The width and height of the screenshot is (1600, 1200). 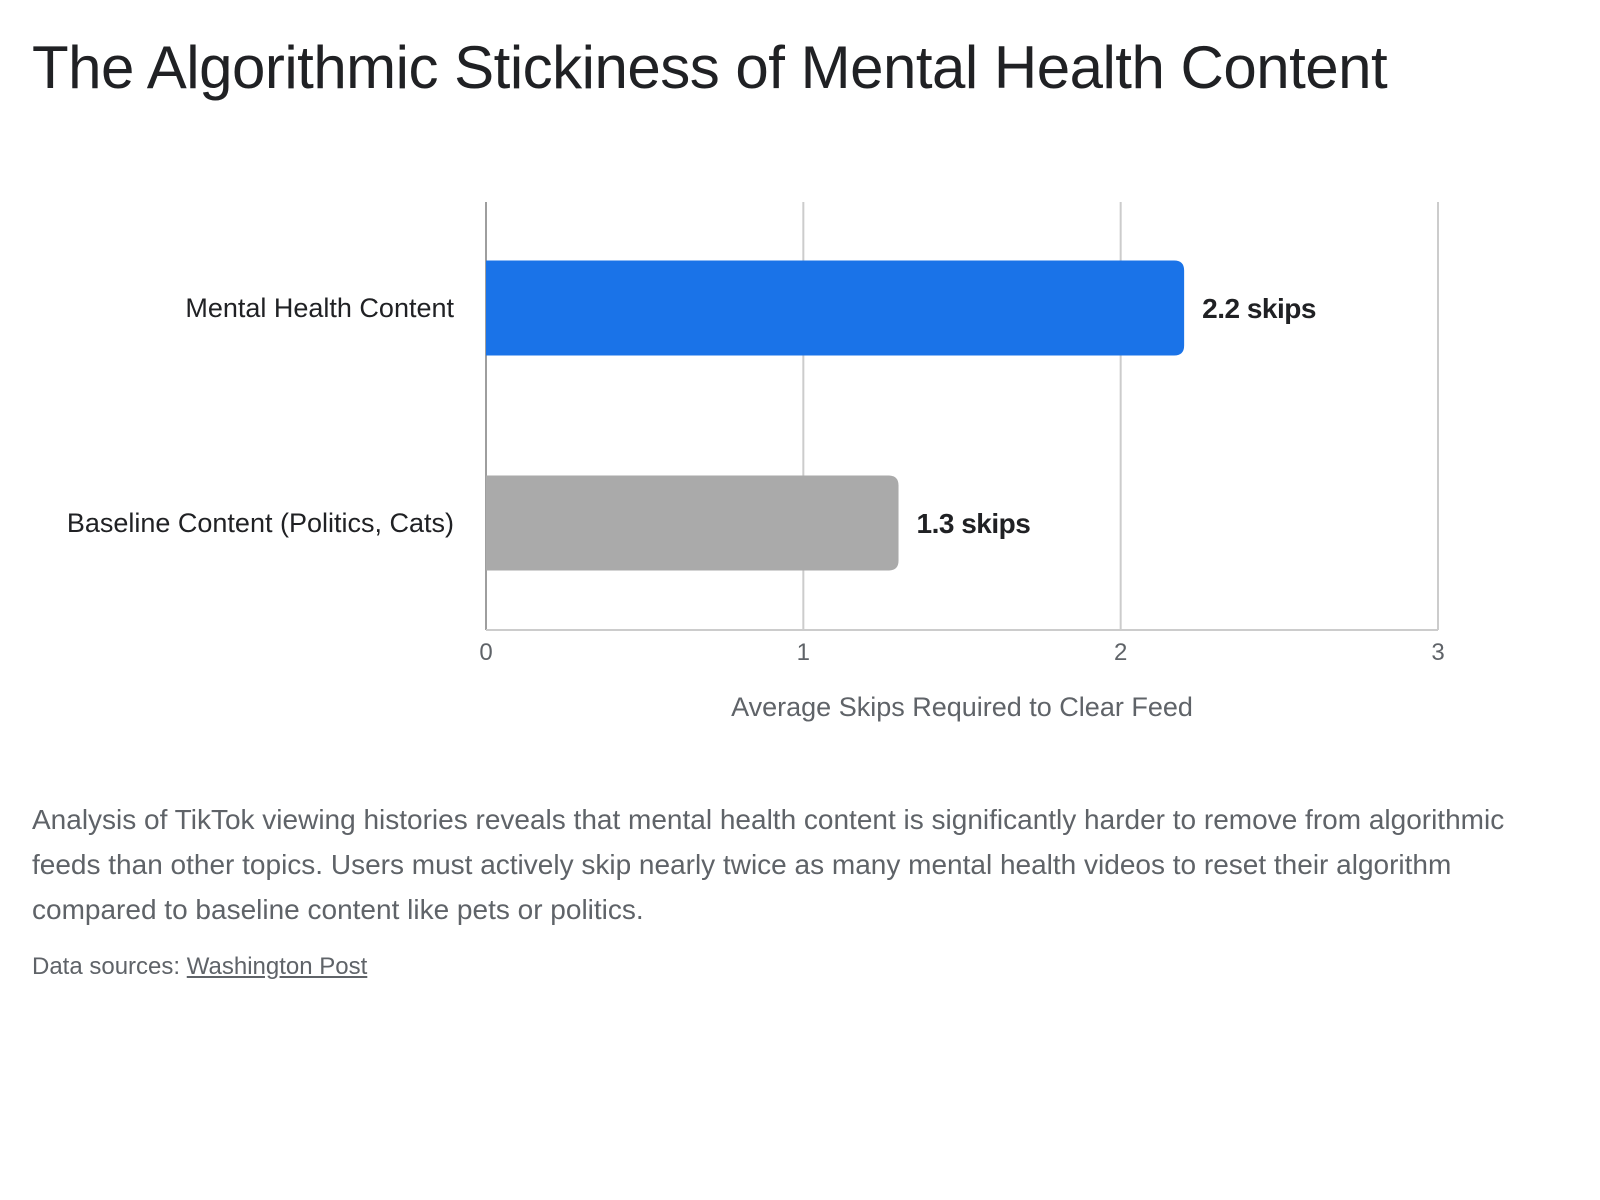 What do you see at coordinates (974, 523) in the screenshot?
I see `data-label: 1.3 skips` at bounding box center [974, 523].